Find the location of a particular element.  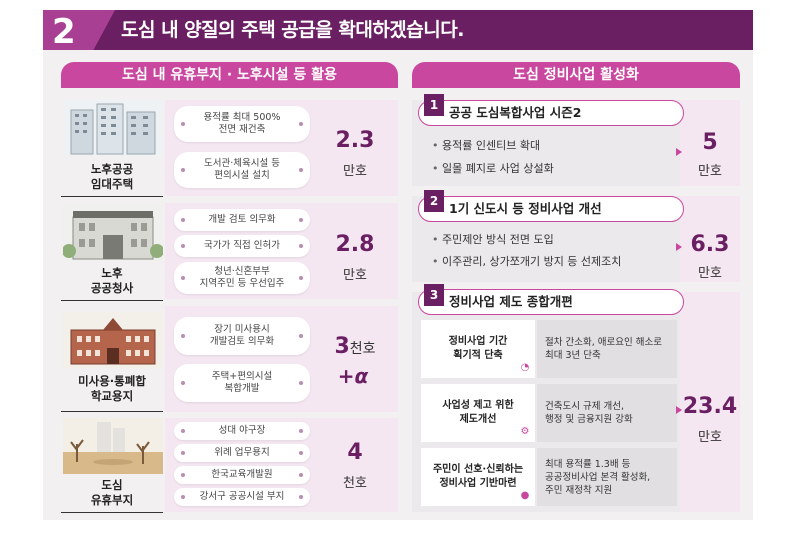

subitem-label: 정비사업 기간 획기적 단축 is located at coordinates (478, 349).